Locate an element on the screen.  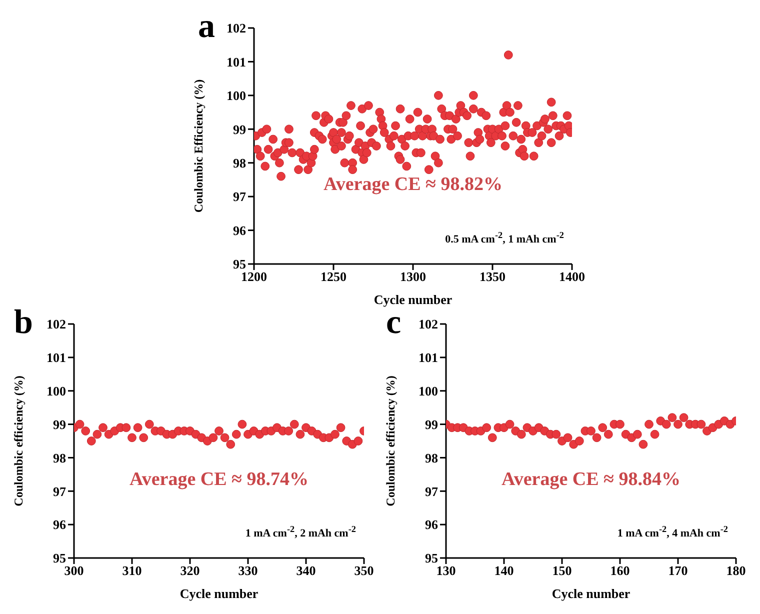
x-tick-label: 300 is located at coordinates (74, 570).